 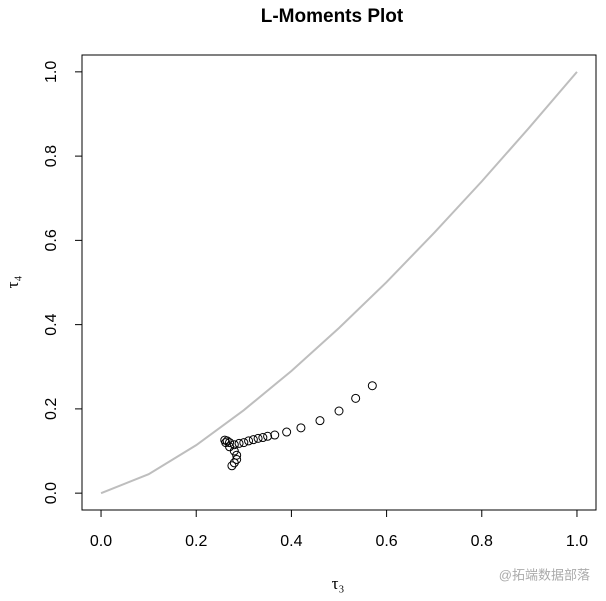 I want to click on watermark: @拓端数据部落, so click(x=544, y=574).